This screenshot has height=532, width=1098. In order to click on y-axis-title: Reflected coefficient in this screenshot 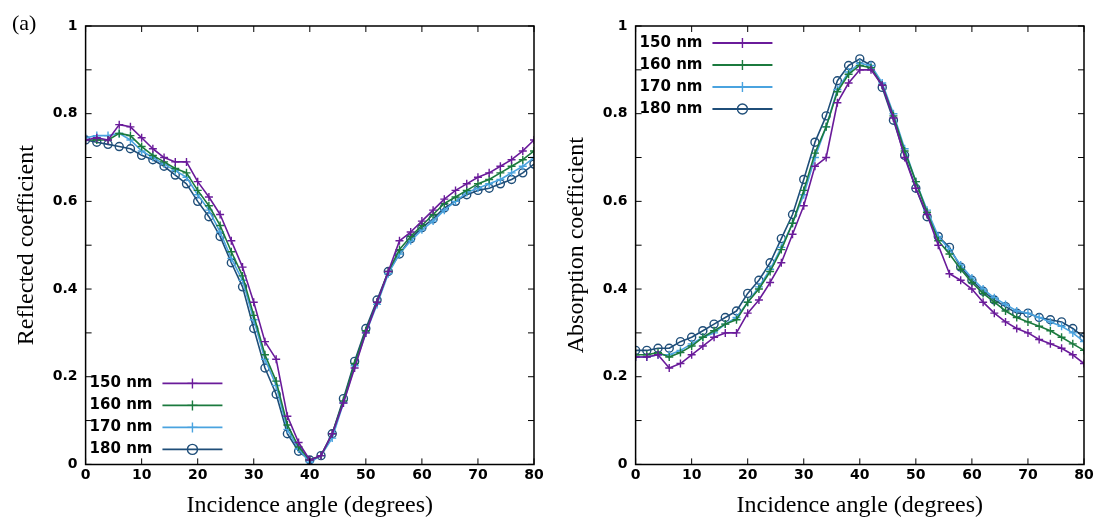, I will do `click(24, 245)`.